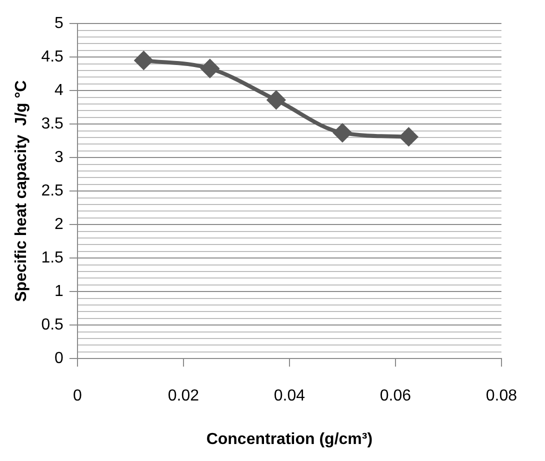 The height and width of the screenshot is (461, 545). What do you see at coordinates (52, 258) in the screenshot?
I see `y-tick-label: 1.5` at bounding box center [52, 258].